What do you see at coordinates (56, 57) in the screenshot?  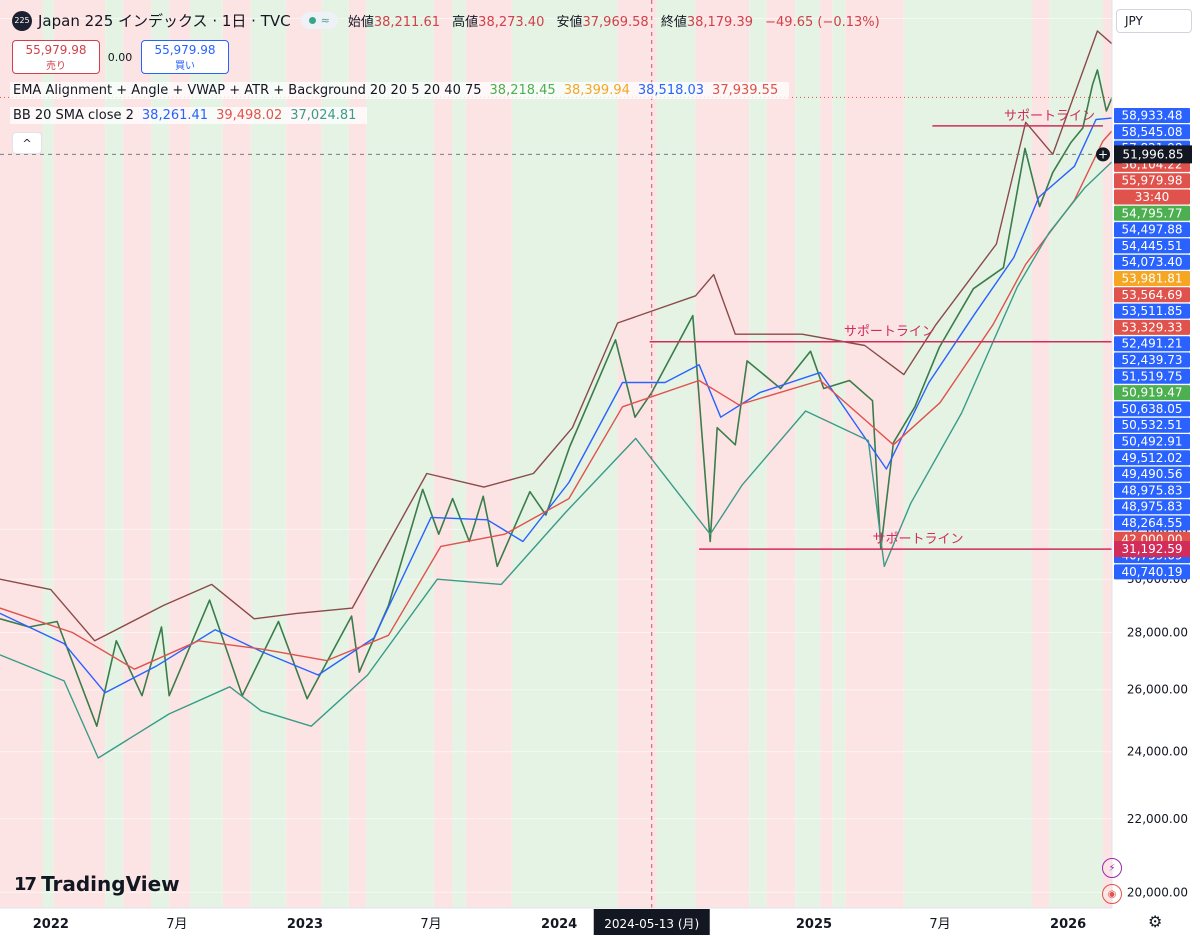 I see `sell-button: 55,979.98 売り` at bounding box center [56, 57].